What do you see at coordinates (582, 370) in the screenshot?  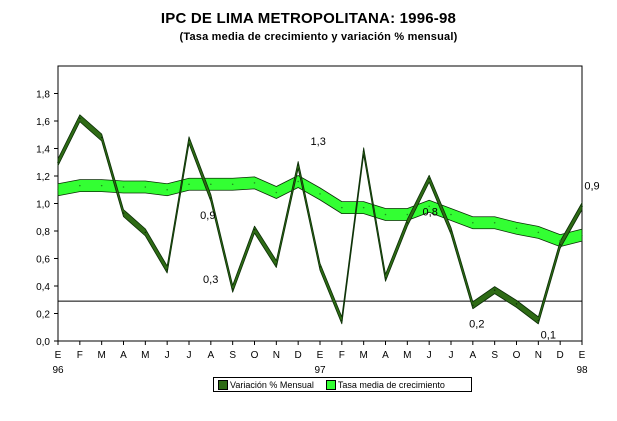 I see `x-year-label: 98` at bounding box center [582, 370].